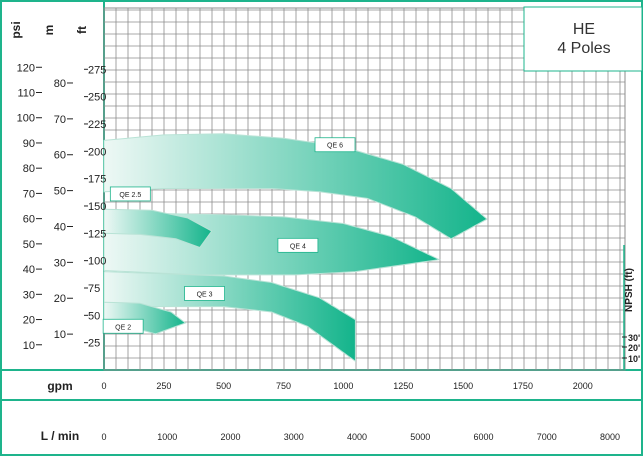 Image resolution: width=643 pixels, height=461 pixels. What do you see at coordinates (634, 359) in the screenshot?
I see `npsh-tick-label: 10'` at bounding box center [634, 359].